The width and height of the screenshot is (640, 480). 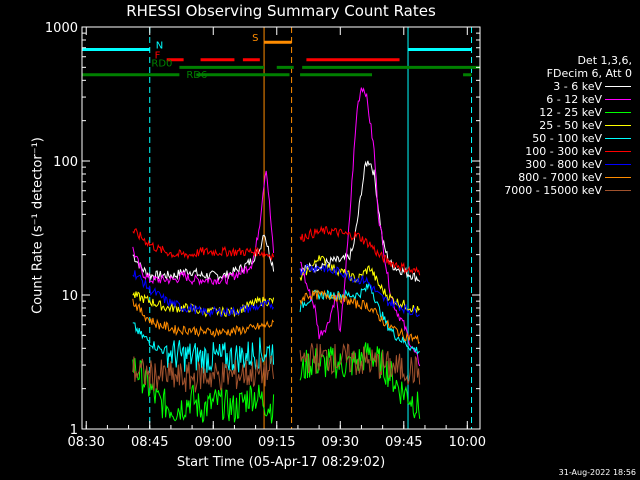 What do you see at coordinates (589, 73) in the screenshot?
I see `legend-header-line-2: FDecim 6, Att 0` at bounding box center [589, 73].